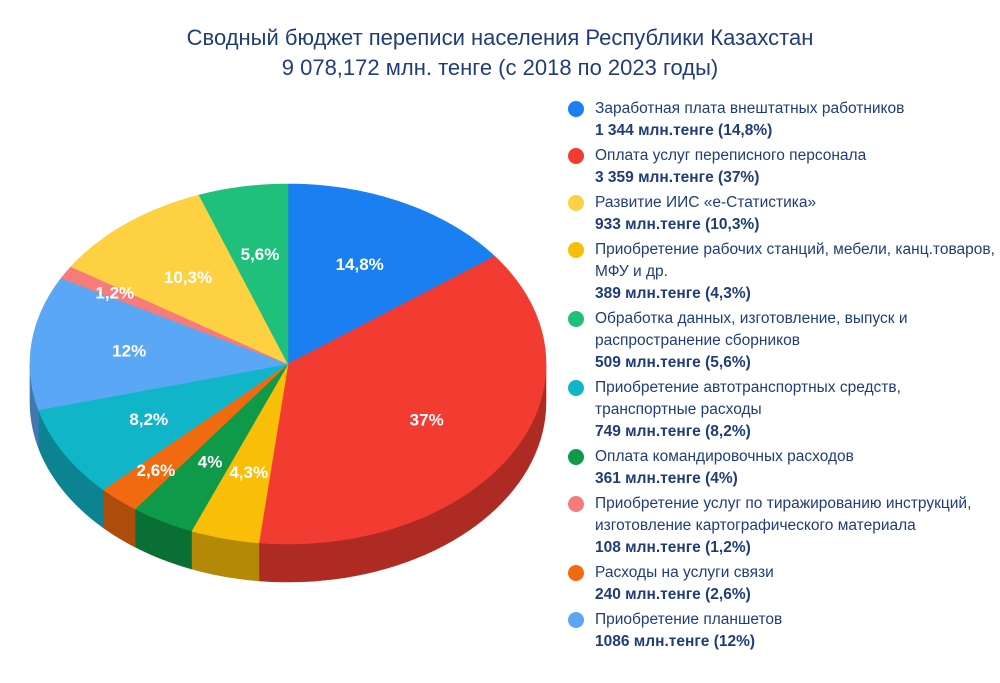 The height and width of the screenshot is (683, 1000). Describe the element at coordinates (156, 470) in the screenshot. I see `slice-percent-label-4: 2,6%` at that location.